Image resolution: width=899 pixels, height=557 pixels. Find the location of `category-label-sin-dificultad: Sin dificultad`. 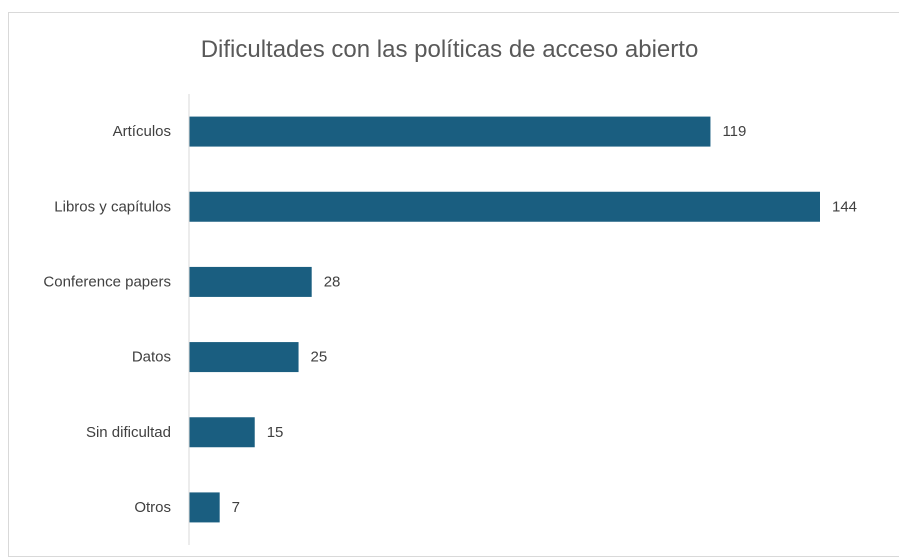

category-label-sin-dificultad: Sin dificultad is located at coordinates (128, 432).